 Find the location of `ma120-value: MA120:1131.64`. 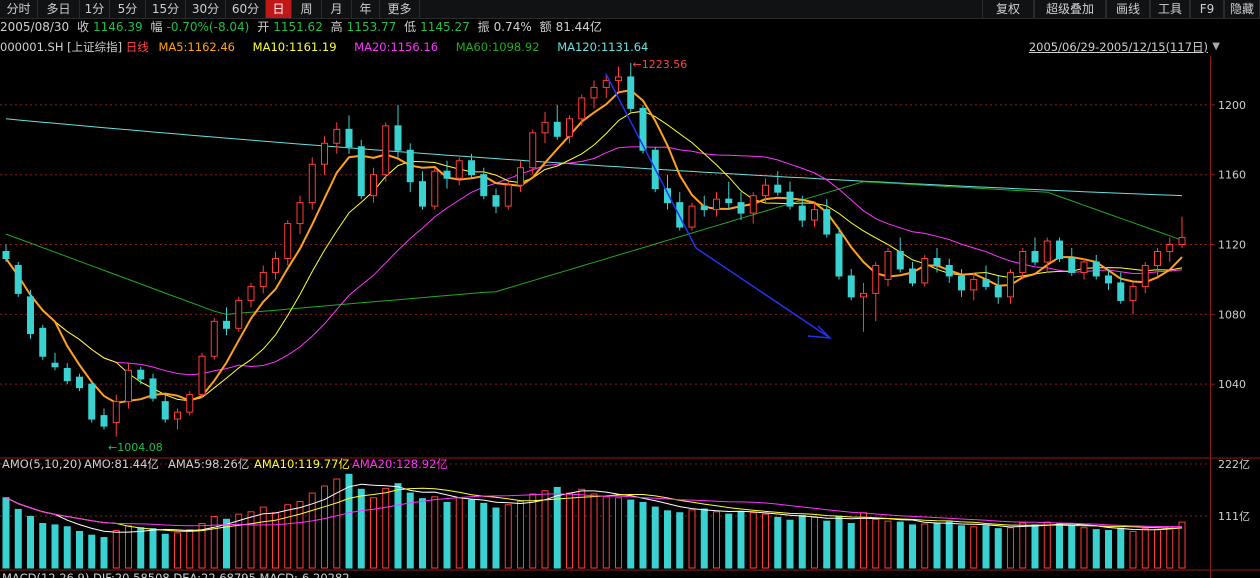

ma120-value: MA120:1131.64 is located at coordinates (603, 47).